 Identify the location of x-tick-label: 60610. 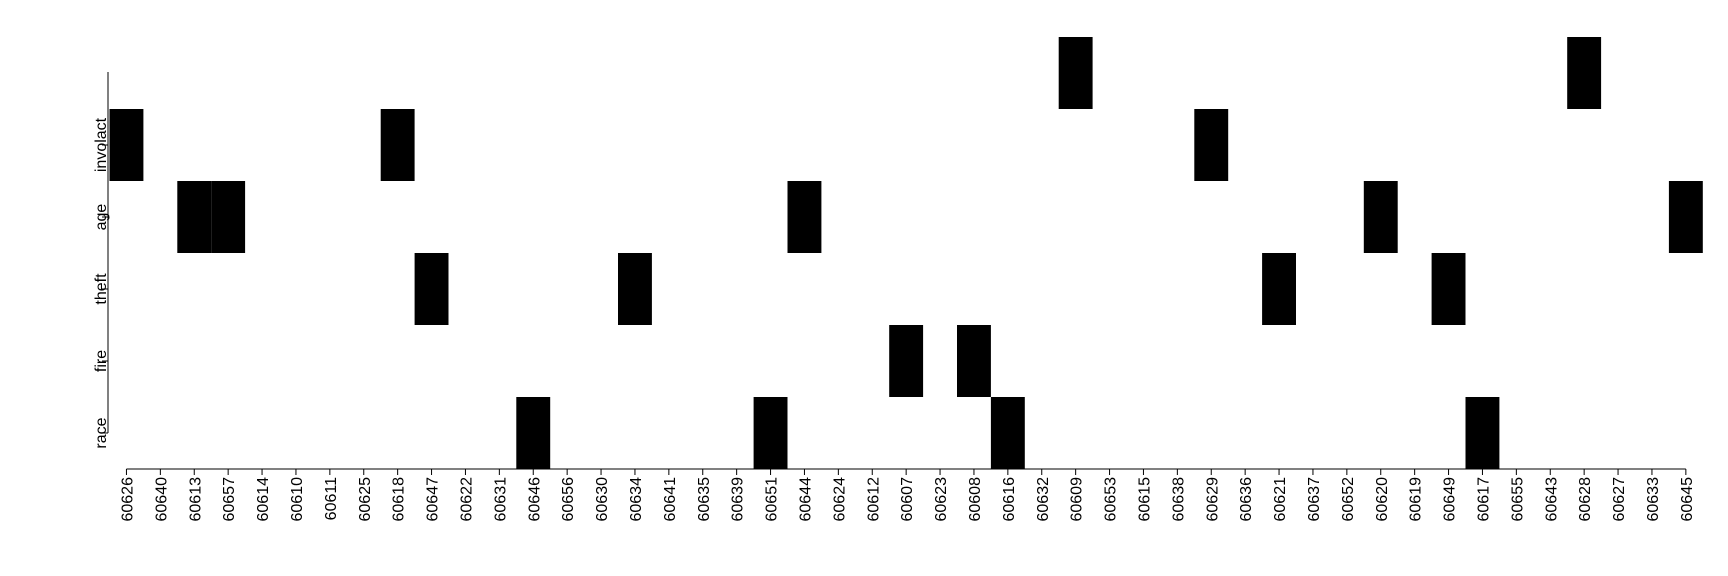
(297, 499).